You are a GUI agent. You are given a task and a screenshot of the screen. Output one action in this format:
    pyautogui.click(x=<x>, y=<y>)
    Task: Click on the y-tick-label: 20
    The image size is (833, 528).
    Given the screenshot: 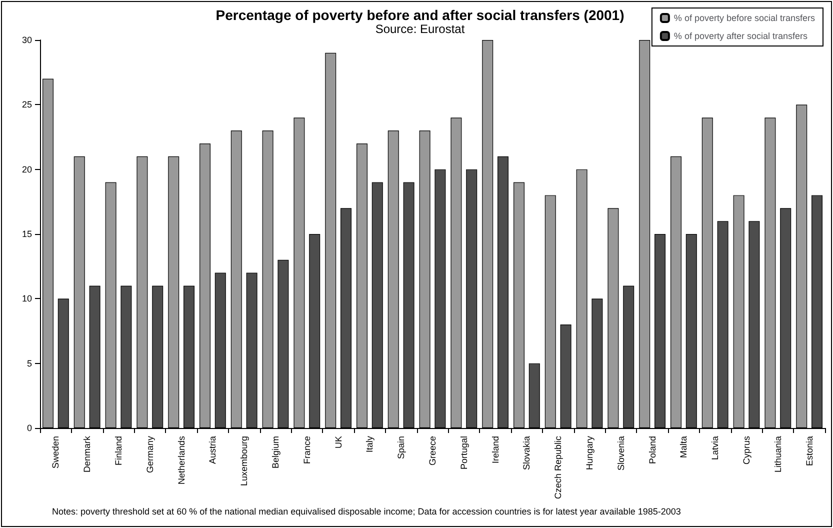 What is the action you would take?
    pyautogui.click(x=27, y=169)
    